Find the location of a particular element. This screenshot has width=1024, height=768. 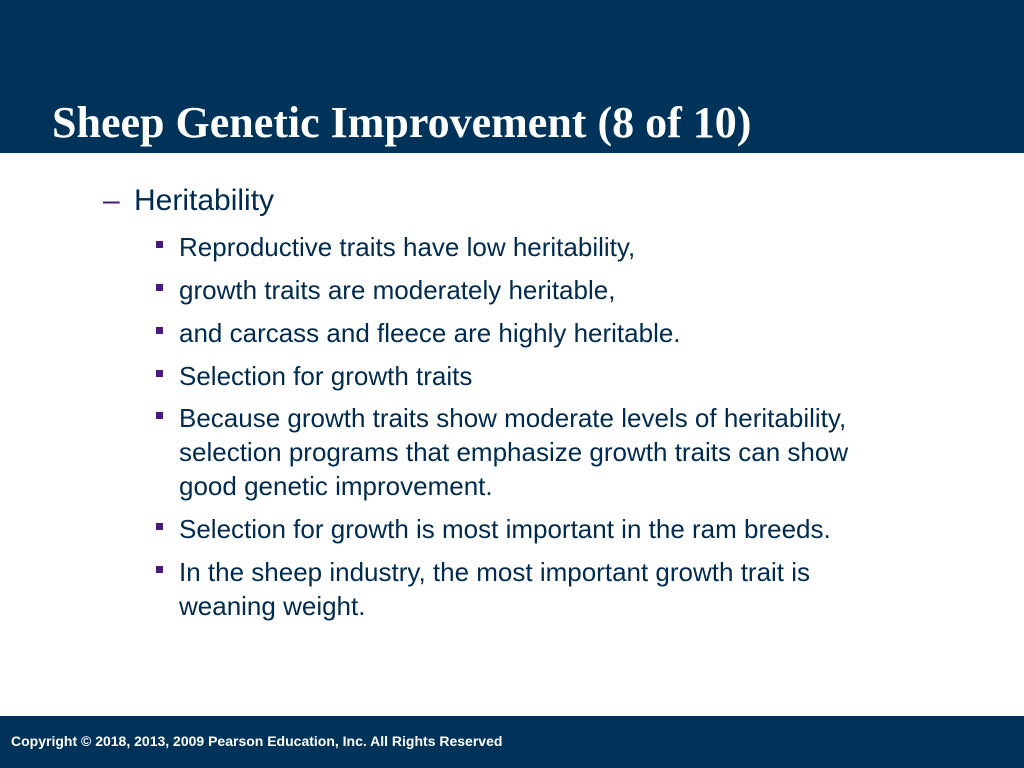

topic-heading-label: Heritability is located at coordinates (204, 200).